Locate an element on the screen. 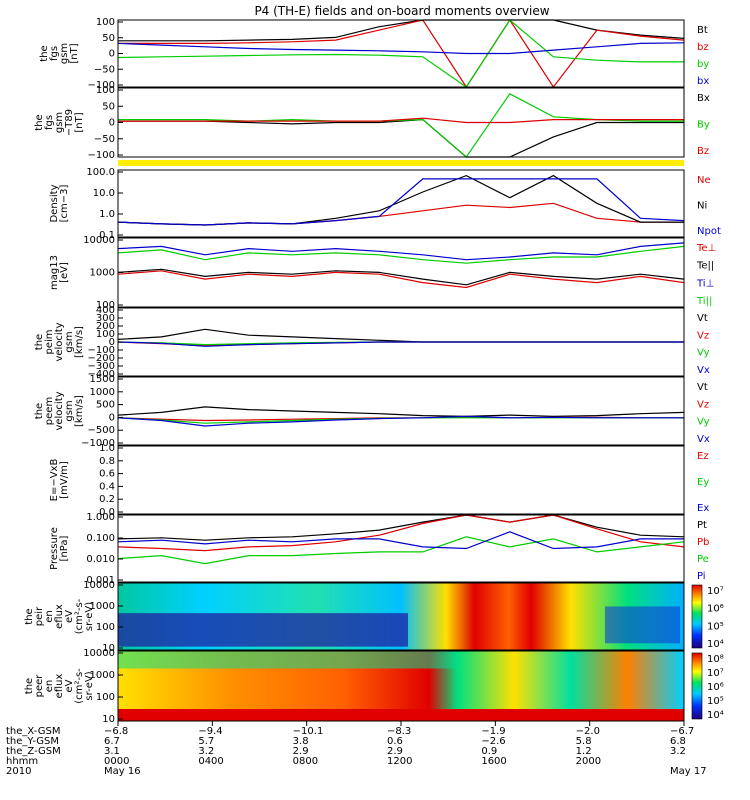 The height and width of the screenshot is (800, 750). series-line-Ti|| is located at coordinates (401, 254).